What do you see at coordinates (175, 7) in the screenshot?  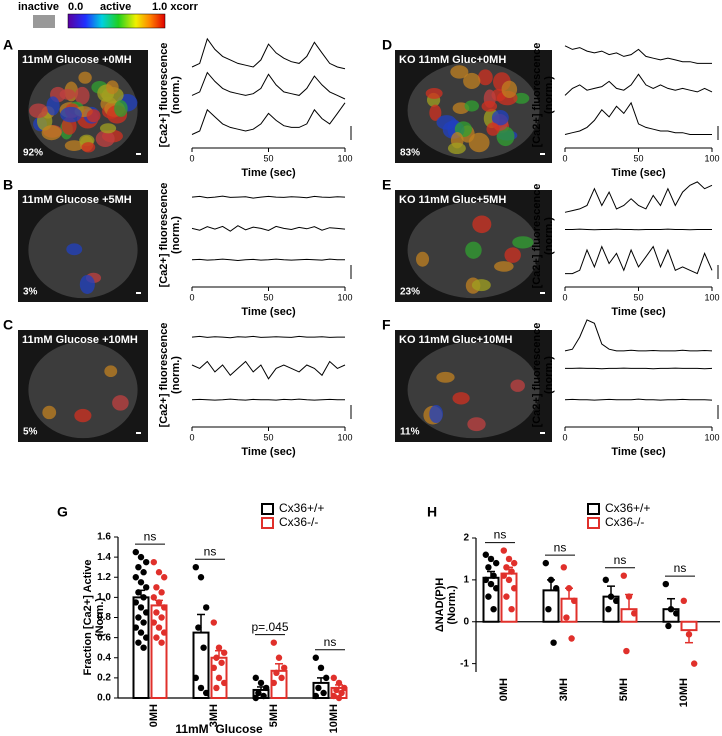 I see `colorbar-max-label: 1.0 xcorr` at bounding box center [175, 7].